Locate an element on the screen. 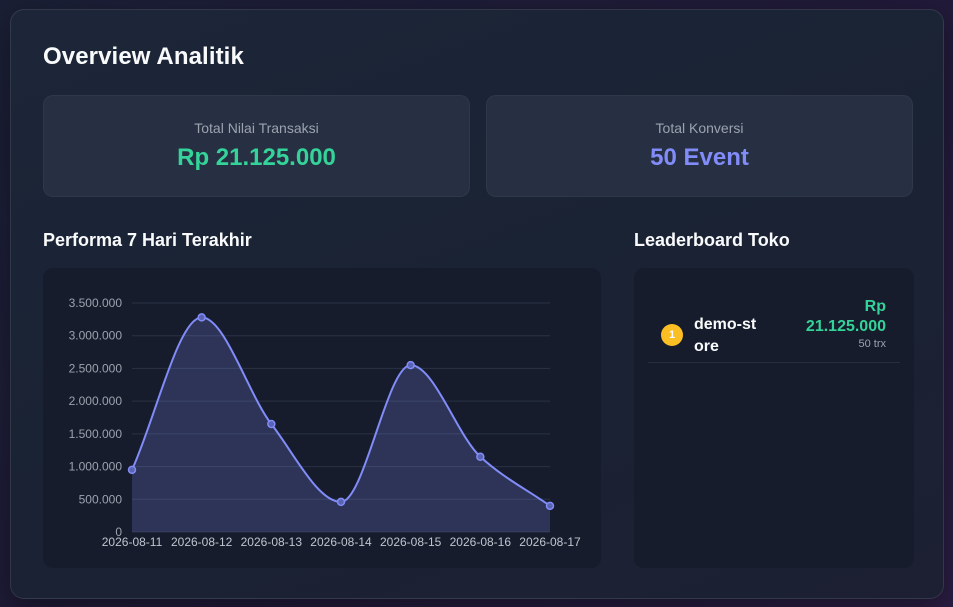 This screenshot has height=607, width=953. x-tick-label: 2026-08-11 is located at coordinates (132, 542).